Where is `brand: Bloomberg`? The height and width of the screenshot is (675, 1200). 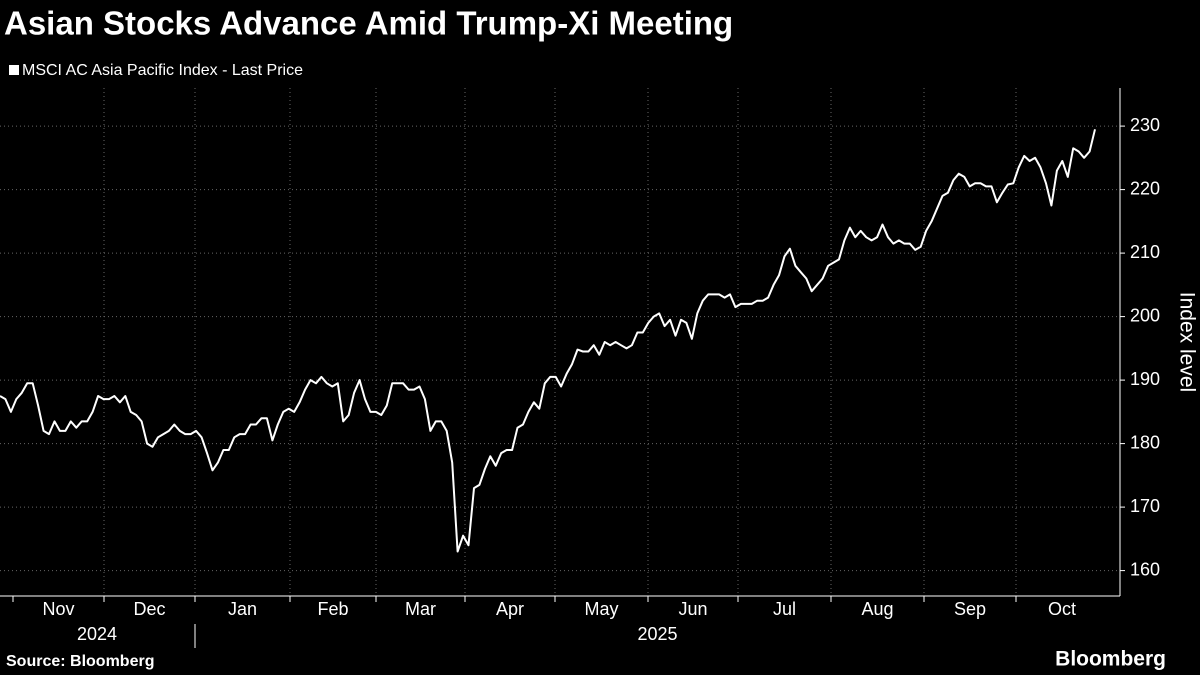
brand: Bloomberg is located at coordinates (1110, 659).